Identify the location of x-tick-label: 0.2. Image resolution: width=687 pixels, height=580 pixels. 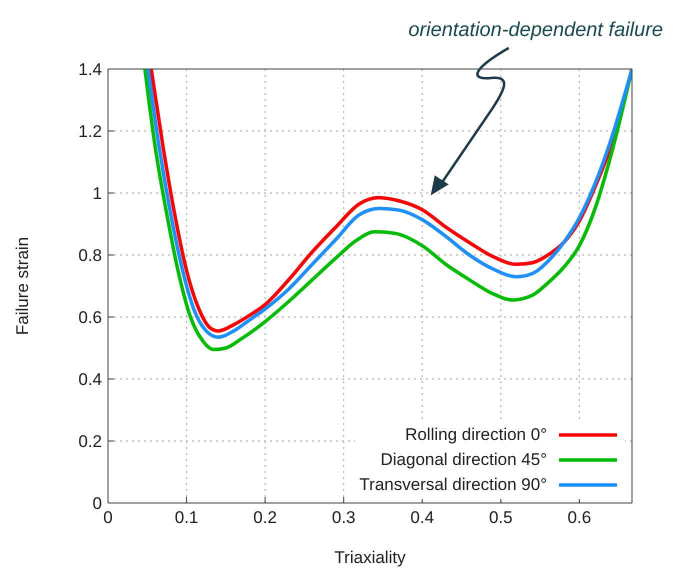
(265, 518).